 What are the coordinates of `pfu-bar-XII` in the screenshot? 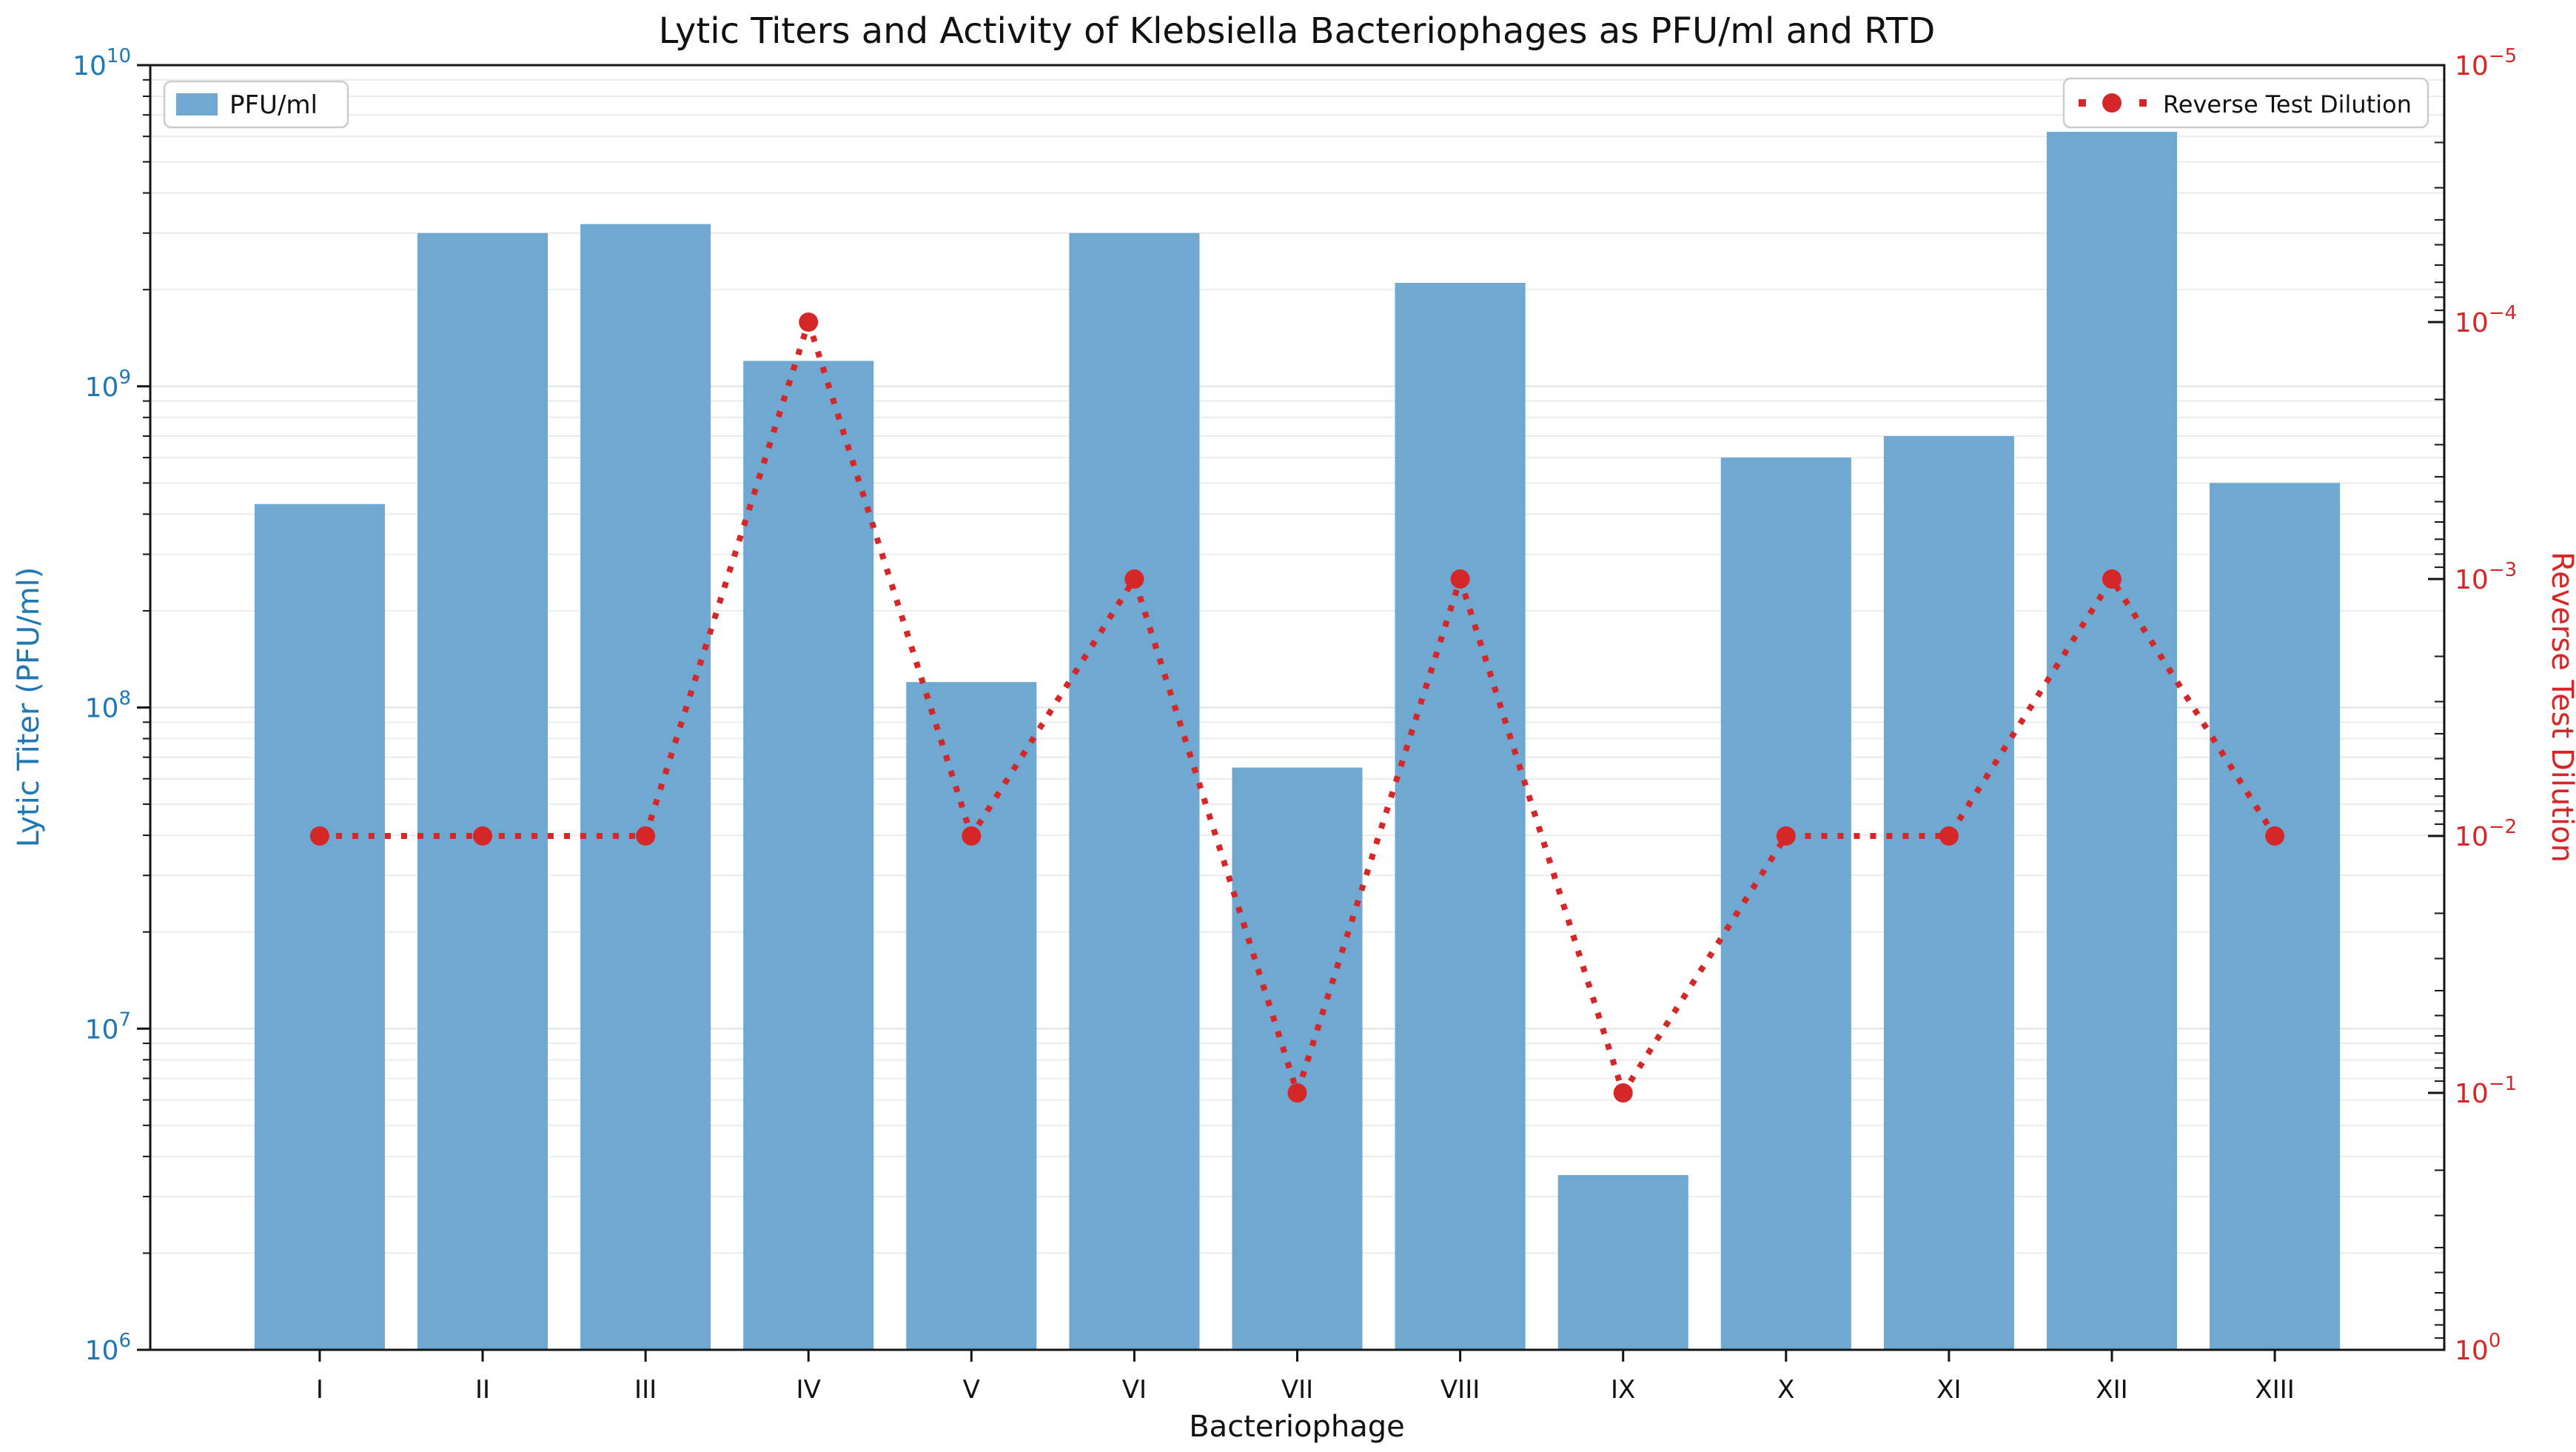 It's located at (2112, 741).